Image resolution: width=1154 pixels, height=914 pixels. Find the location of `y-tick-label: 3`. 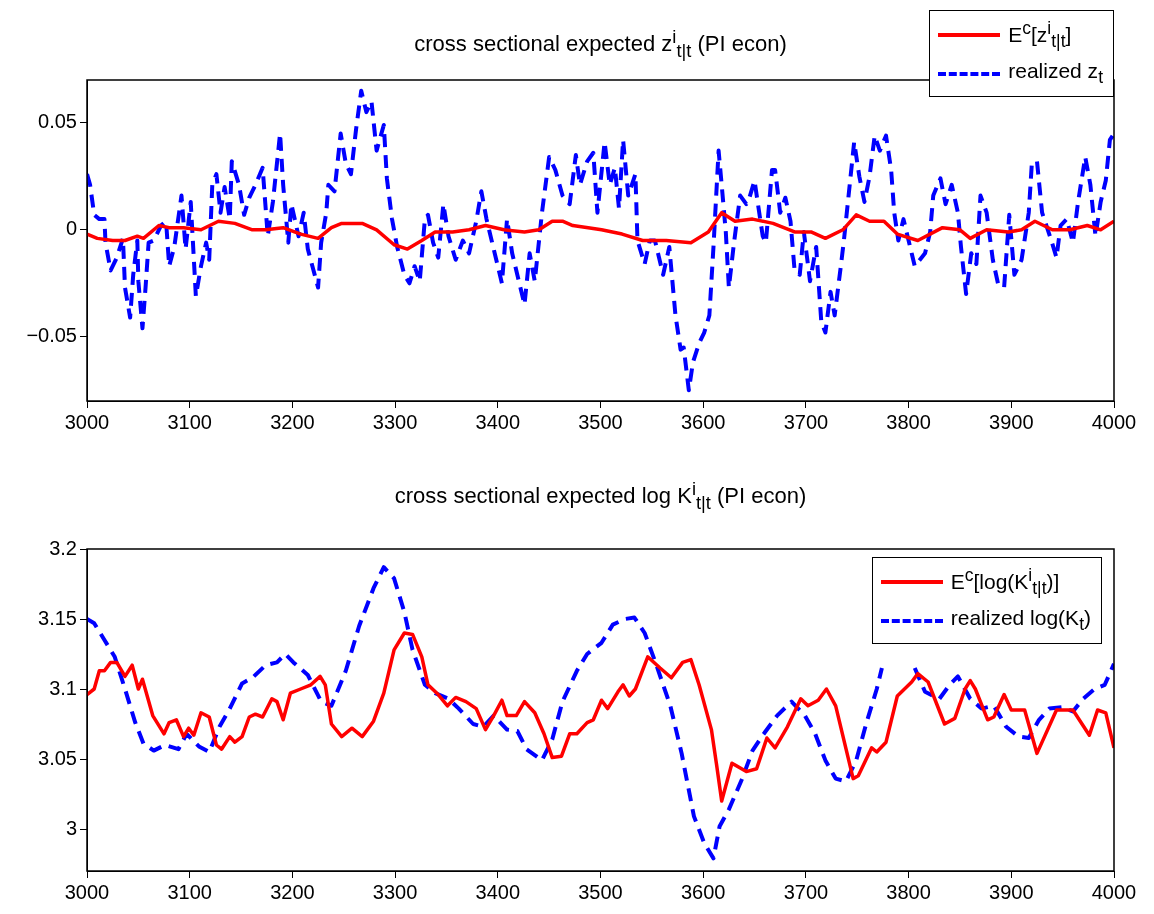

y-tick-label: 3 is located at coordinates (71, 827).